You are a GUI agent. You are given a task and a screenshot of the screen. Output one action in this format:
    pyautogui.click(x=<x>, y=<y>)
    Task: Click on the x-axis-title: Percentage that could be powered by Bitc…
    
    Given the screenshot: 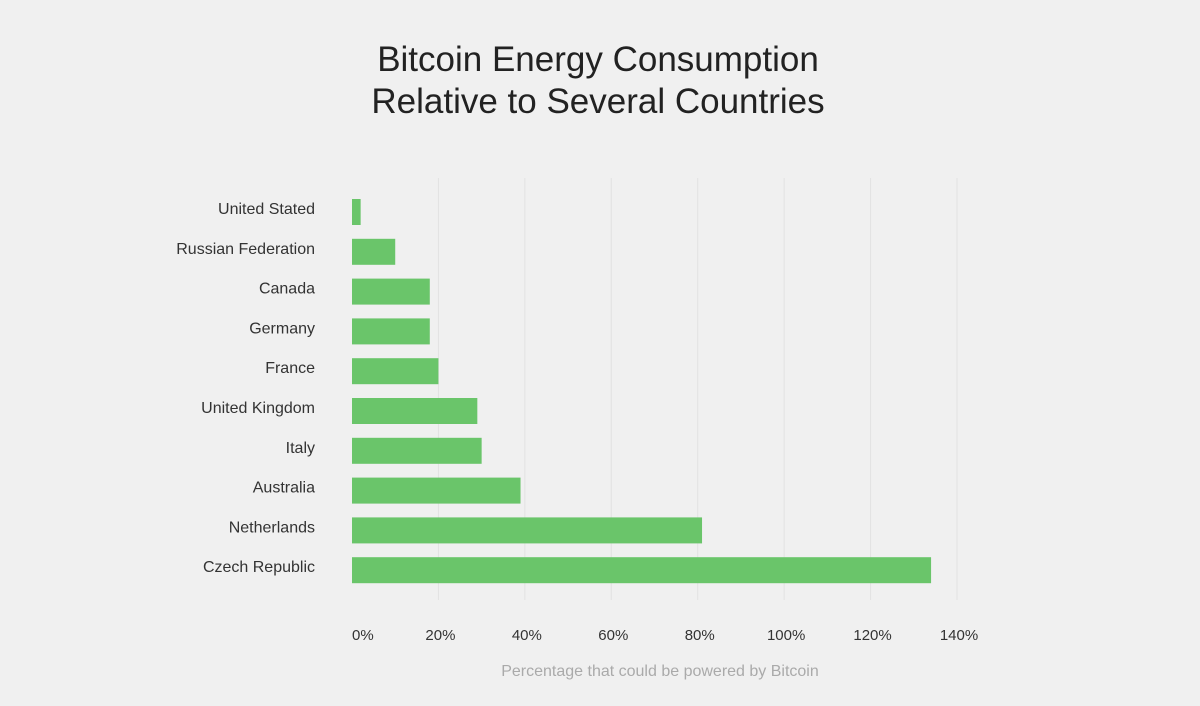 What is the action you would take?
    pyautogui.click(x=660, y=671)
    